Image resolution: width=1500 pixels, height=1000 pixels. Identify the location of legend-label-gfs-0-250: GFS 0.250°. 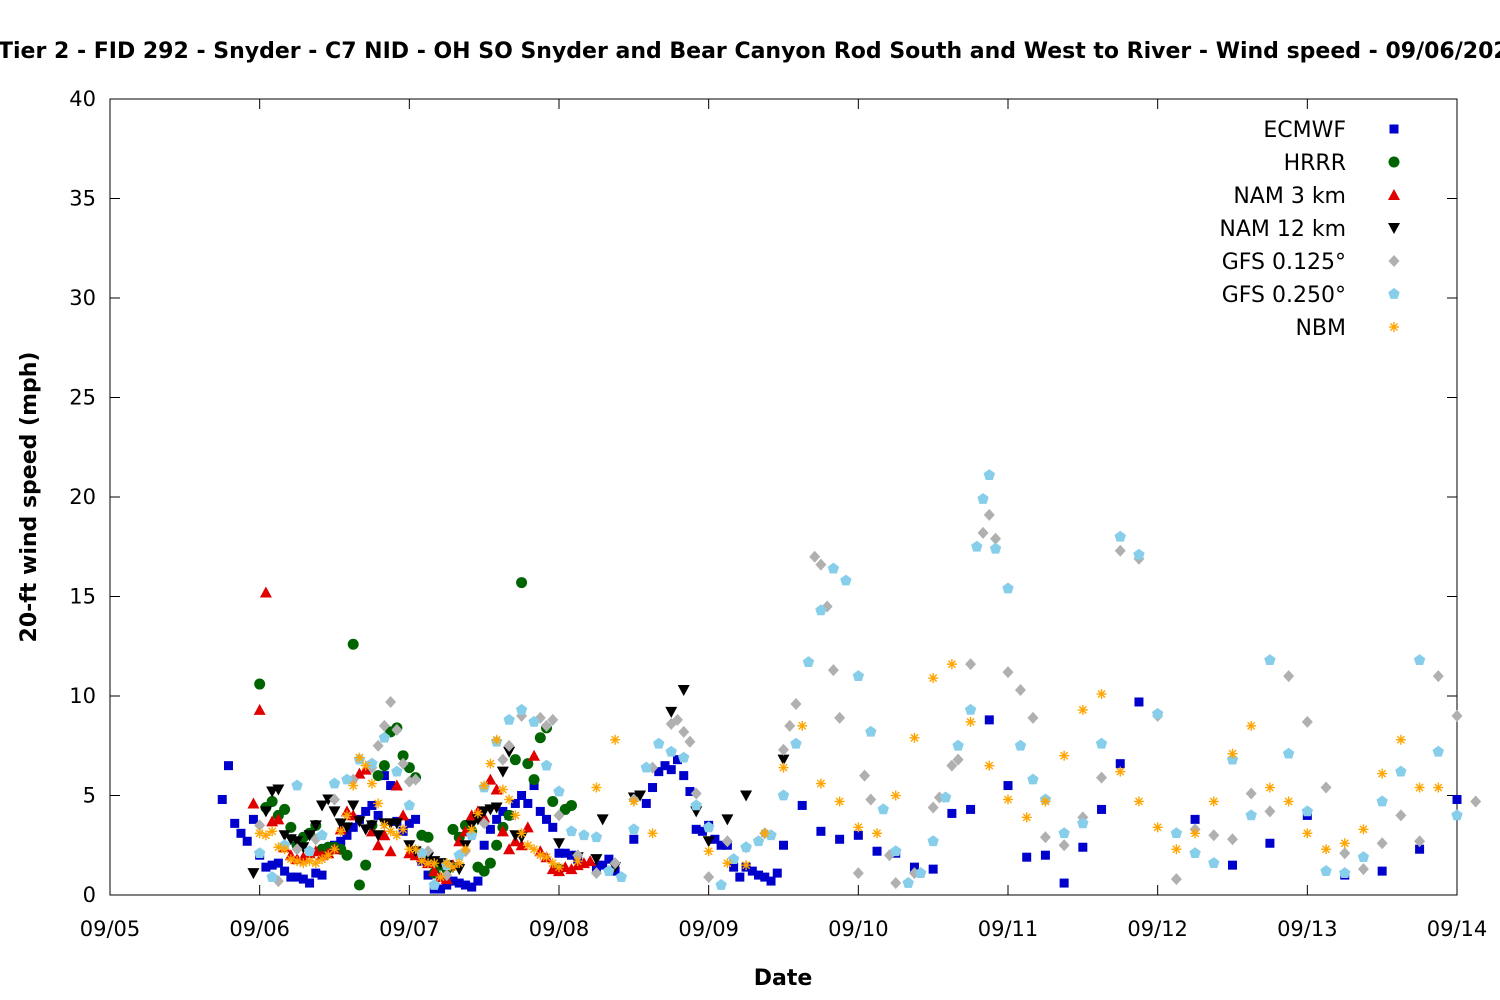
(1284, 295).